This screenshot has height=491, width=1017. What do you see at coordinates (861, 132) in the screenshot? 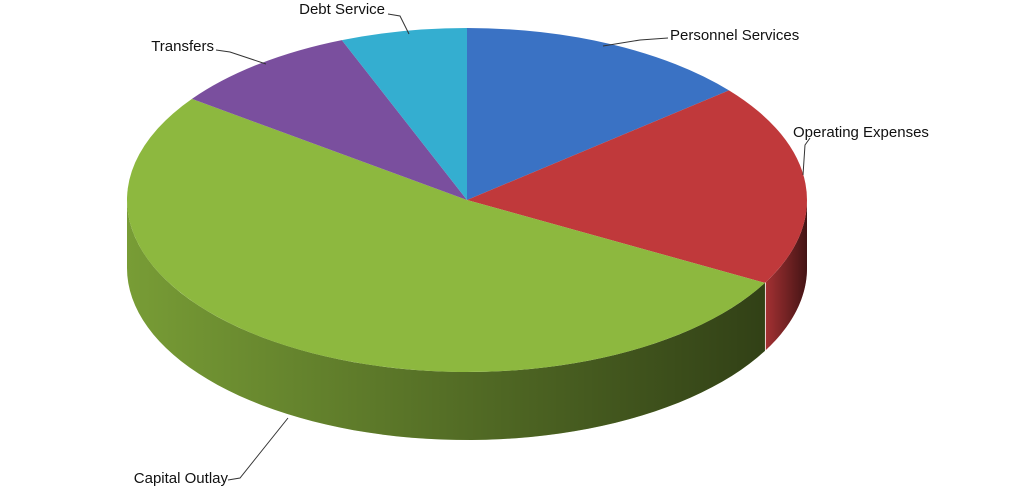
I see `slice-label: Operating Expenses` at bounding box center [861, 132].